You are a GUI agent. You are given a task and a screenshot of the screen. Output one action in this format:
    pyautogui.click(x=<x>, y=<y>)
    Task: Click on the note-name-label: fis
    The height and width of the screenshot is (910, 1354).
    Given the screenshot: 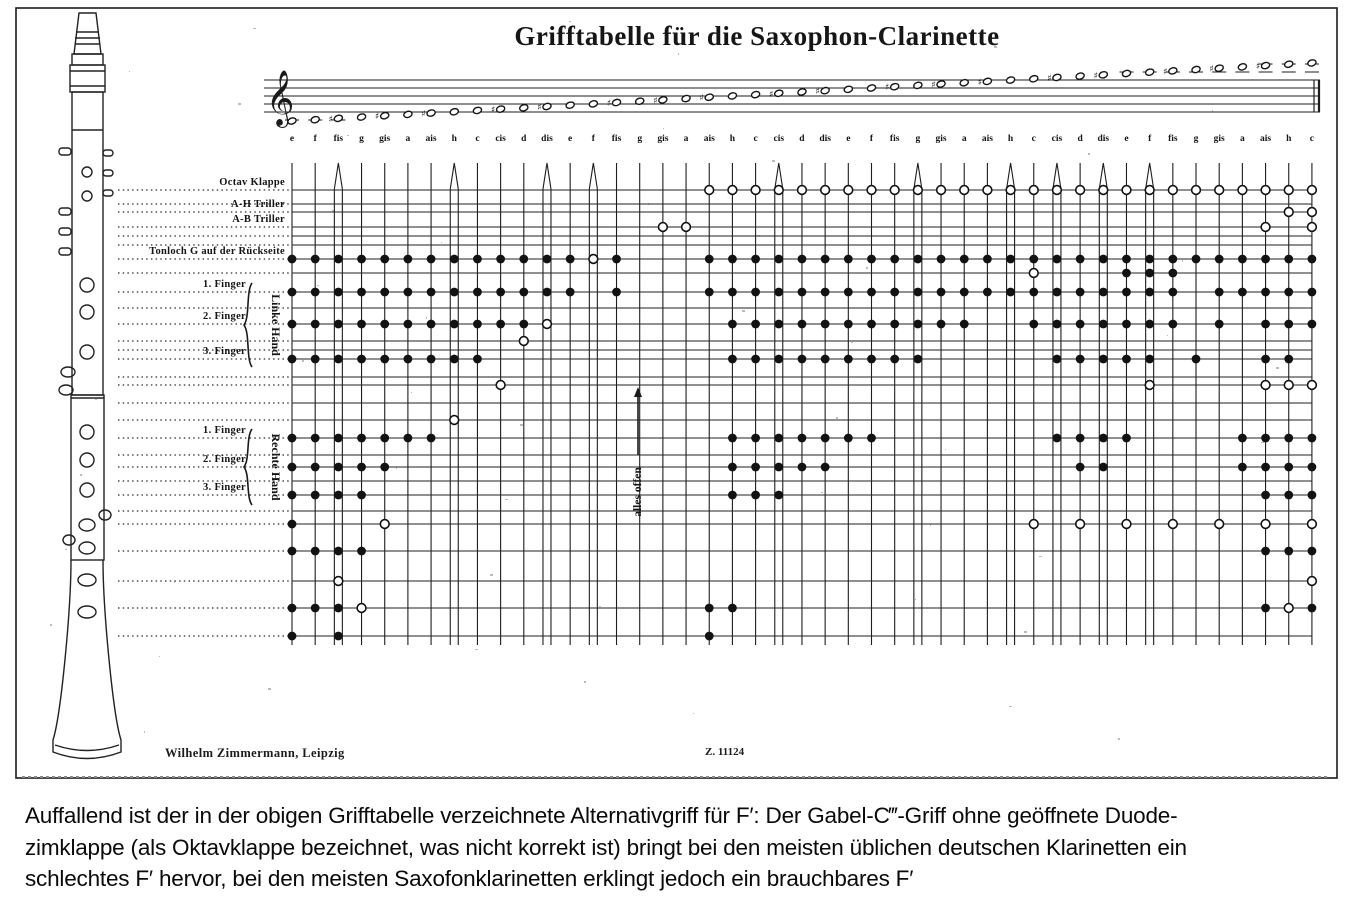 What is the action you would take?
    pyautogui.click(x=339, y=139)
    